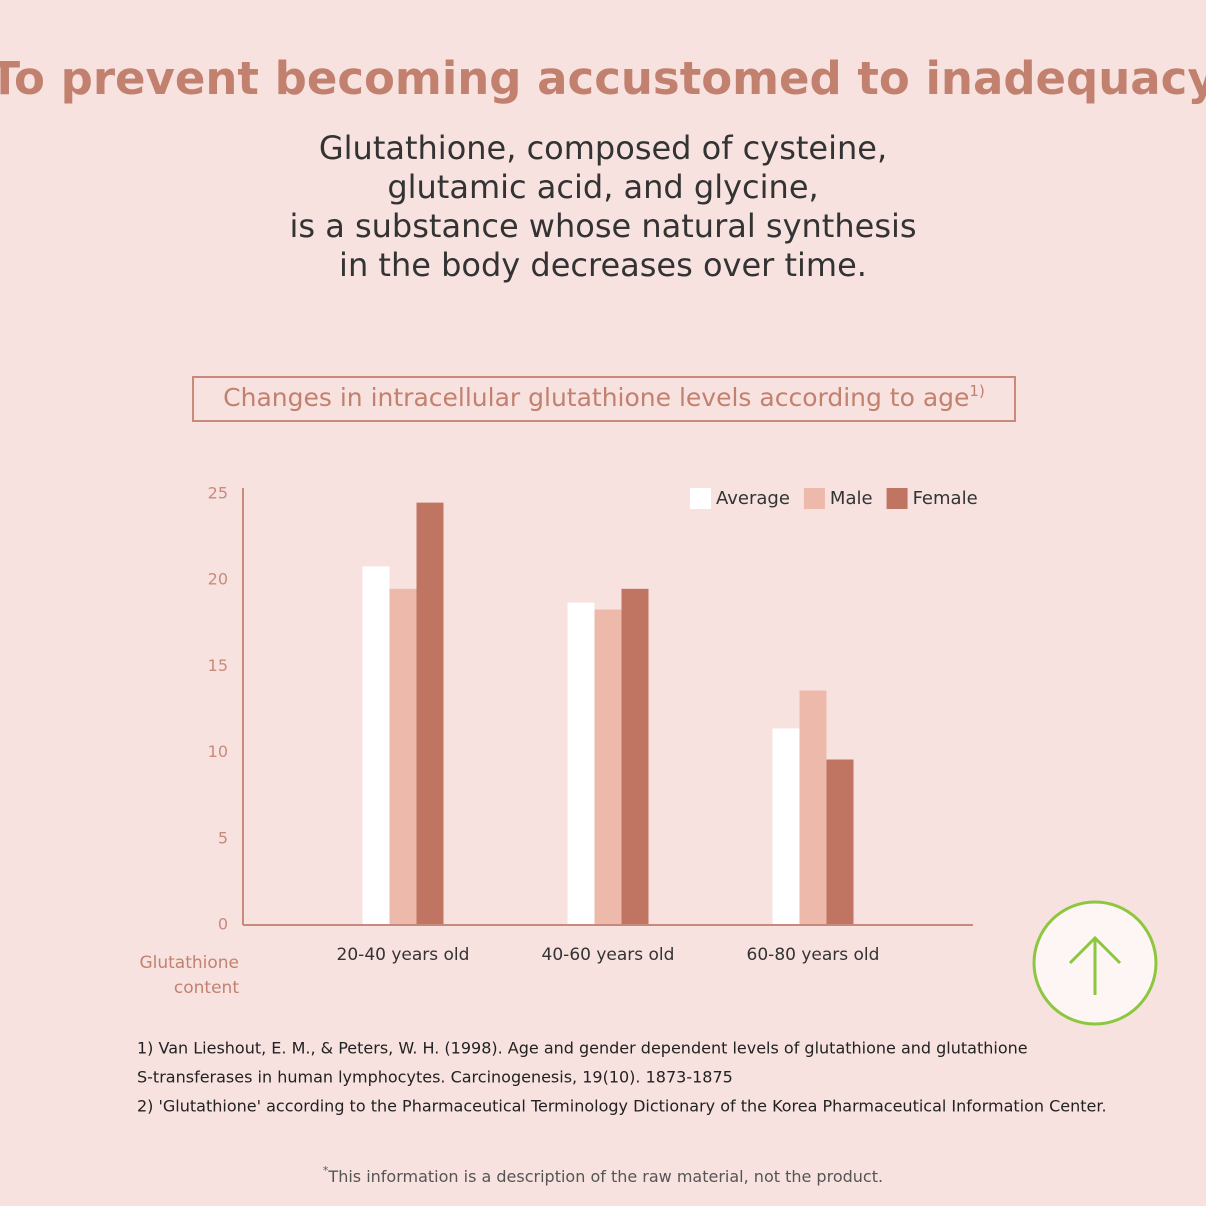 This screenshot has height=1206, width=1206. I want to click on y-tick-label: 5, so click(223, 837).